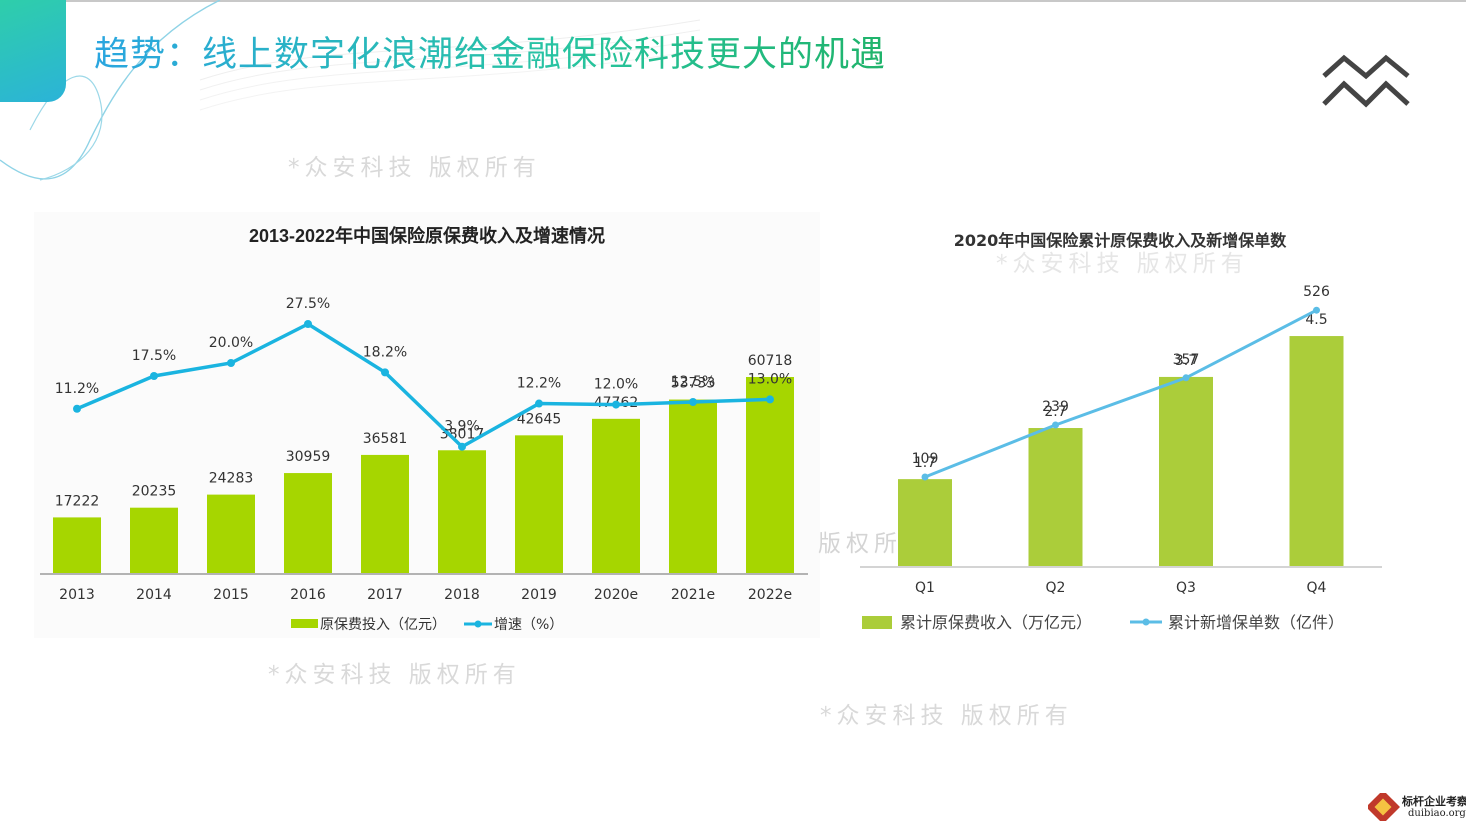  I want to click on right-bar-label-Q1: 1.7, so click(925, 463).